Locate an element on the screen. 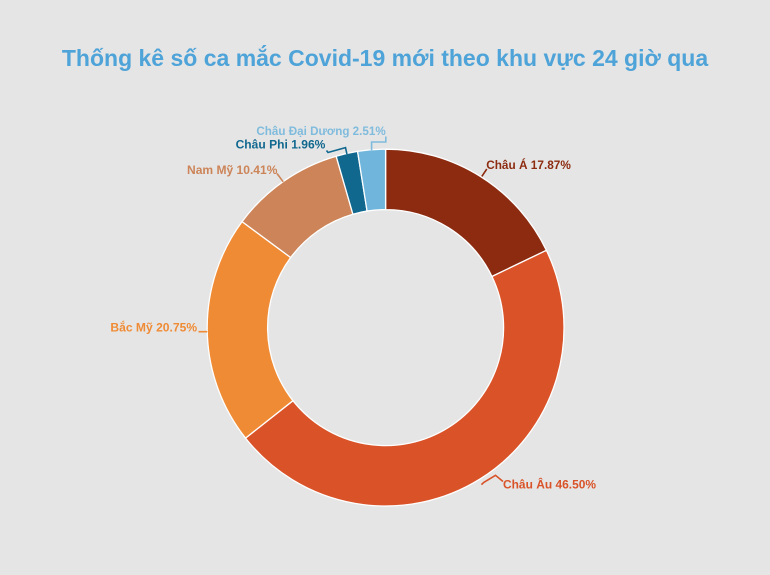  svg-text: Bắc Mỹ 20.75% is located at coordinates (153, 327).